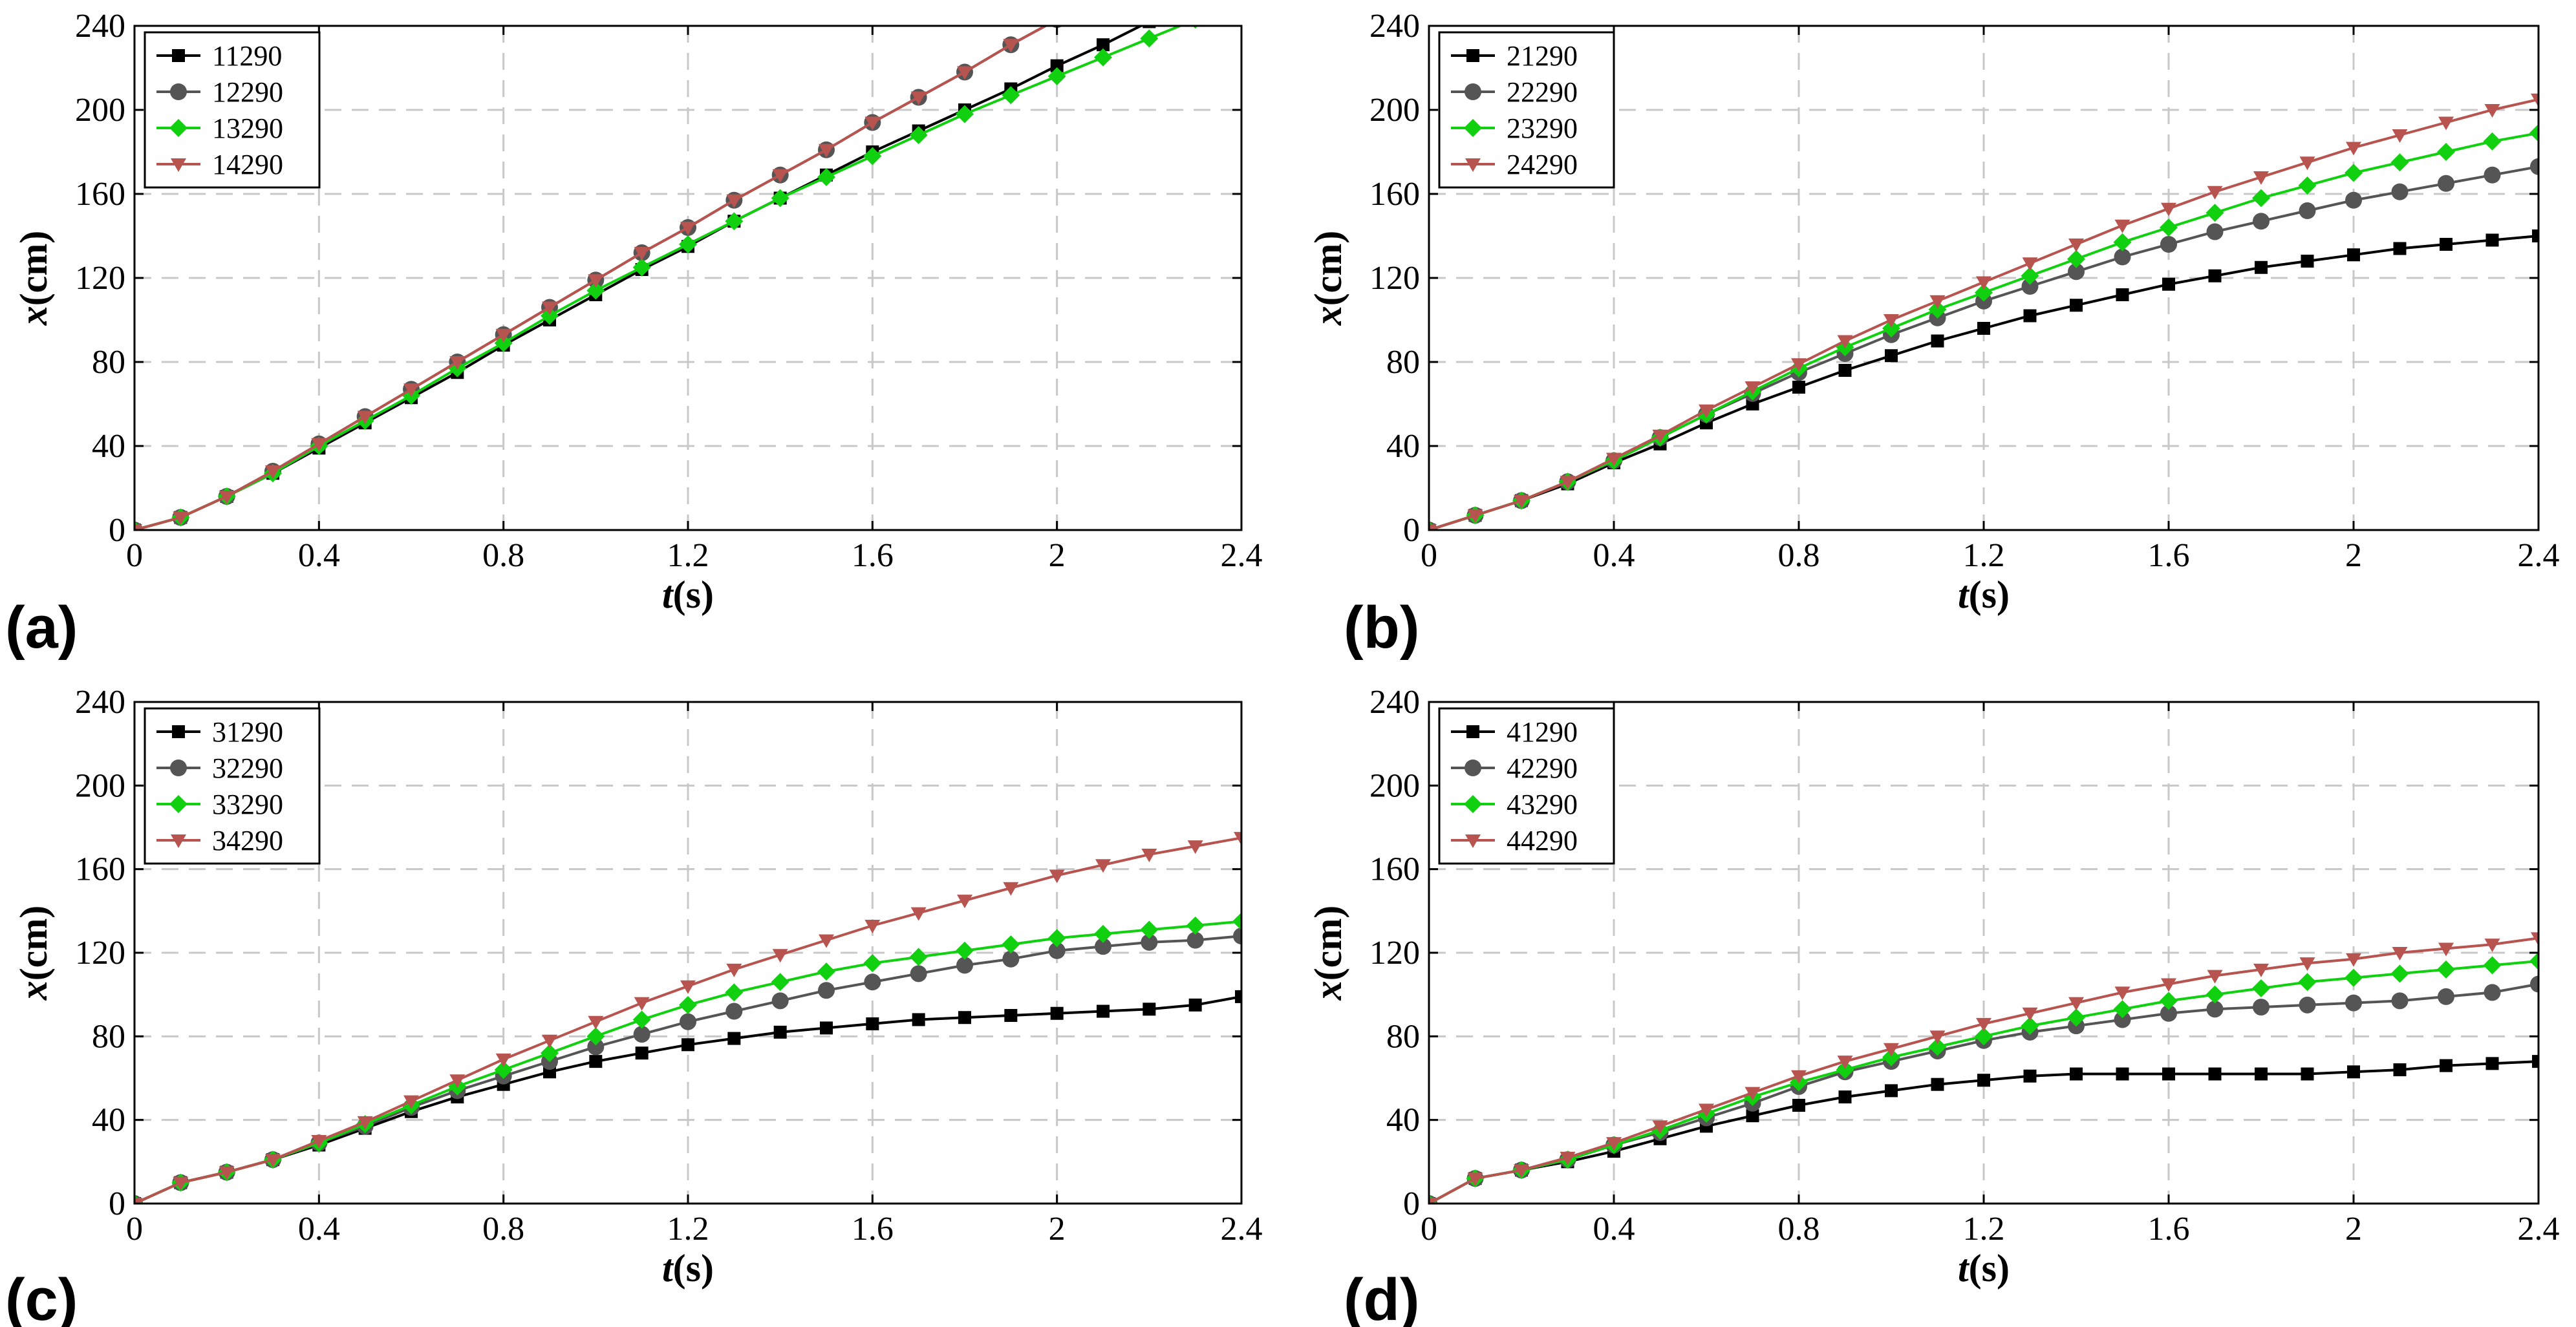 This screenshot has width=2576, height=1327. I want to click on panel-d-y-axis-unit: (cm), so click(1328, 943).